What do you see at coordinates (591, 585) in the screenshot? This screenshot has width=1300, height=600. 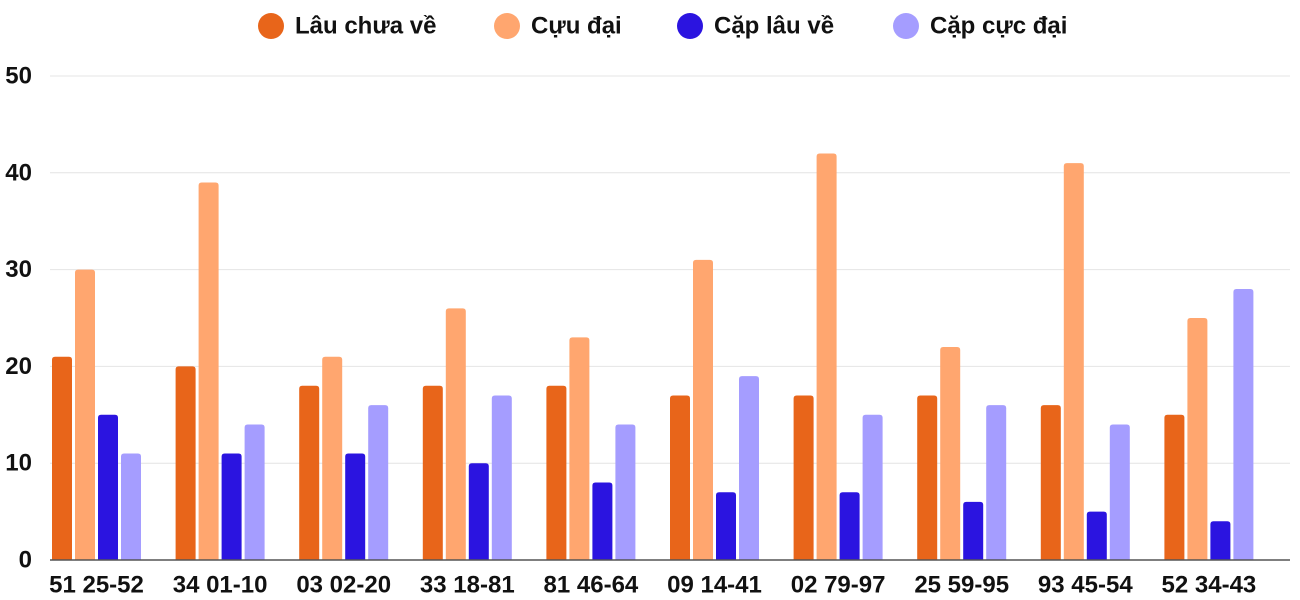 I see `x-tick-label: 81 46-64` at bounding box center [591, 585].